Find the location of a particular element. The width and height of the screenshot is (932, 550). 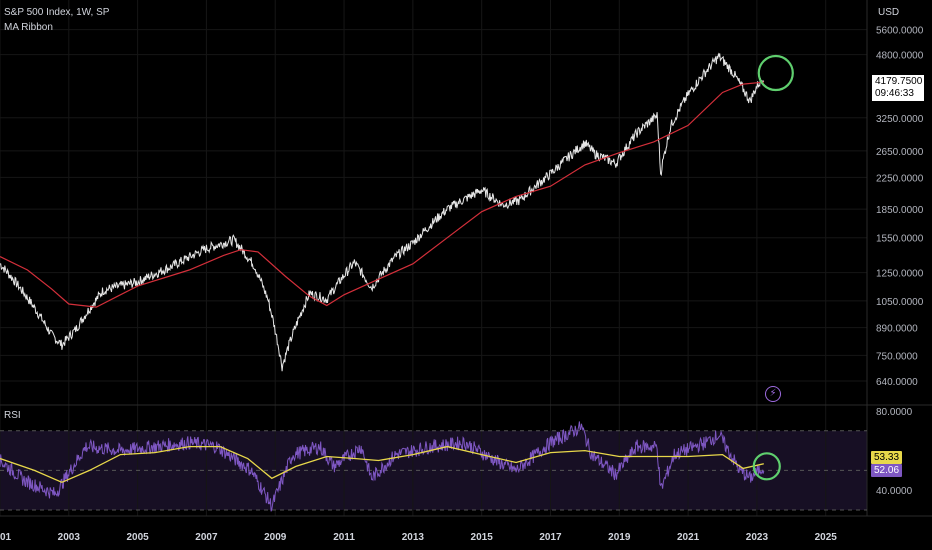

price-box: 4179.7500 09:46:33 is located at coordinates (898, 88).